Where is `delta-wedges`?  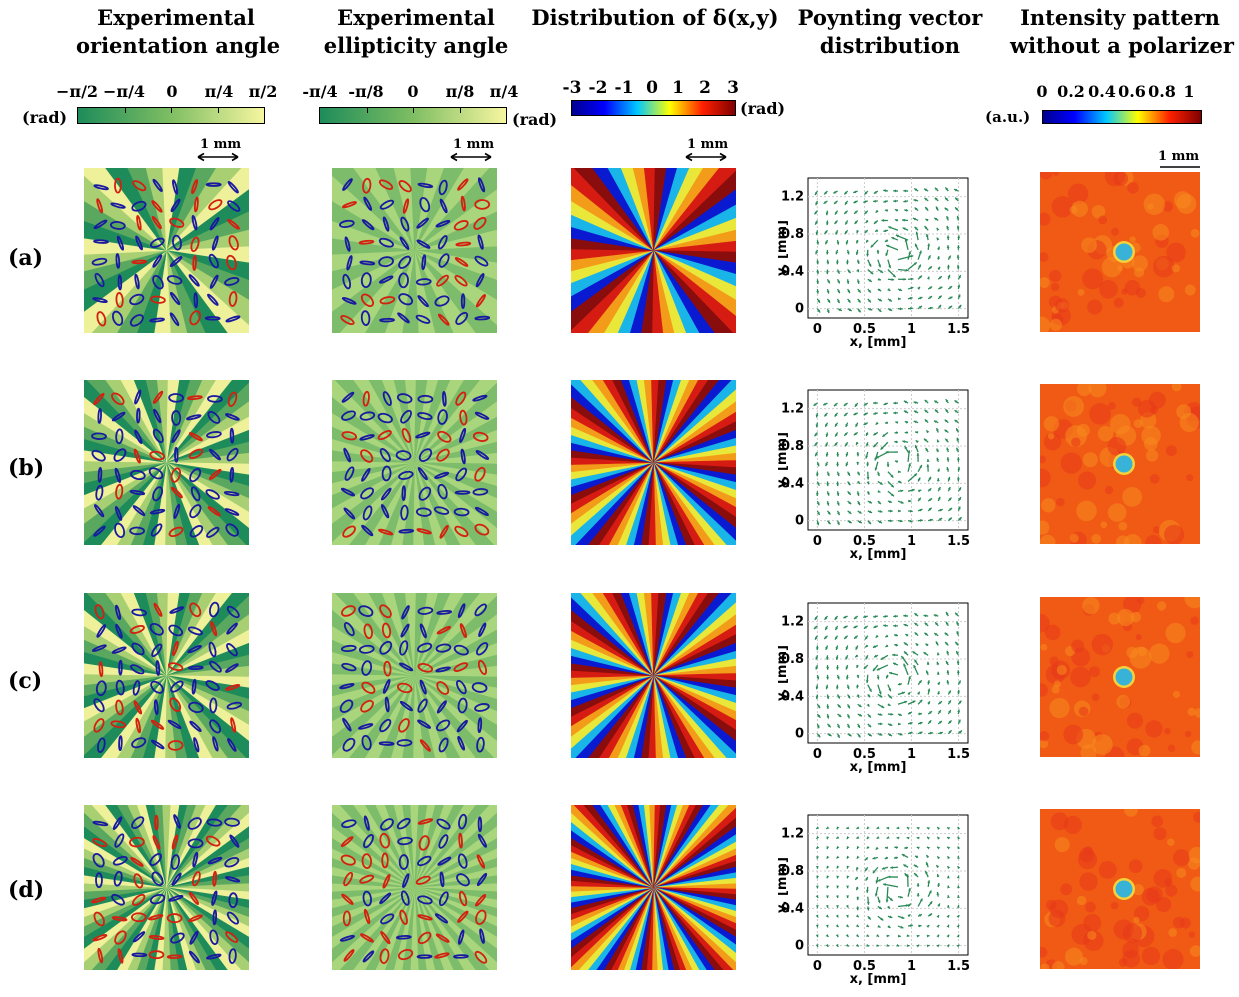
delta-wedges is located at coordinates (653, 250).